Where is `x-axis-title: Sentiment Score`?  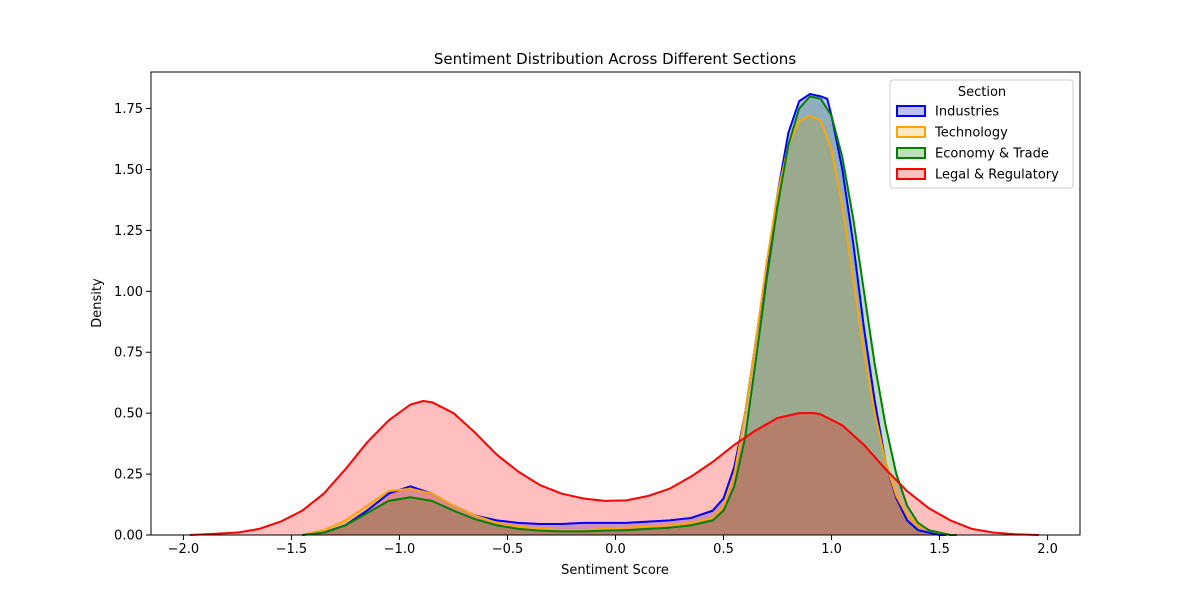 x-axis-title: Sentiment Score is located at coordinates (615, 570).